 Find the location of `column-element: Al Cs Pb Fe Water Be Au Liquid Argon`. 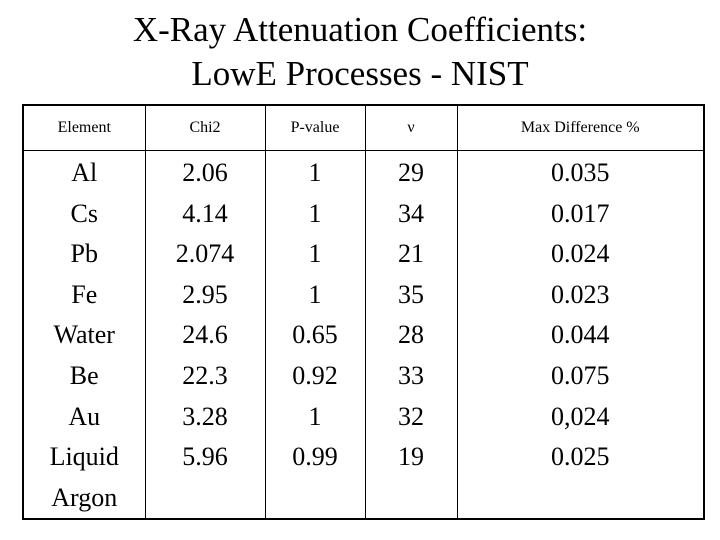

column-element: Al Cs Pb Fe Water Be Au Liquid Argon is located at coordinates (84, 335).